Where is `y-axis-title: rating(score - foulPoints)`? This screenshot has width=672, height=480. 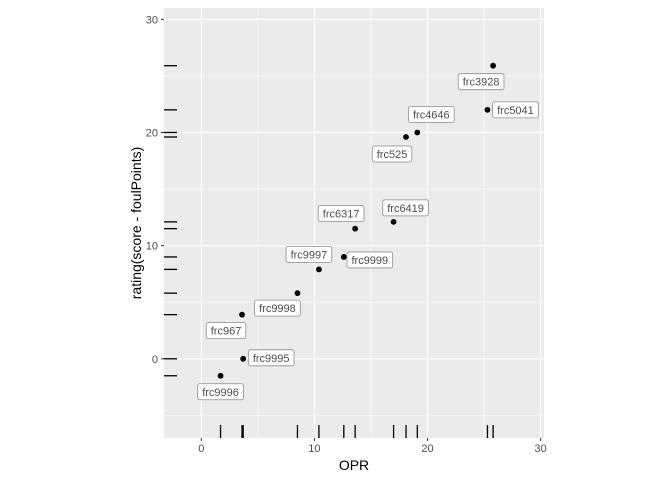
y-axis-title: rating(score - foulPoints) is located at coordinates (136, 223).